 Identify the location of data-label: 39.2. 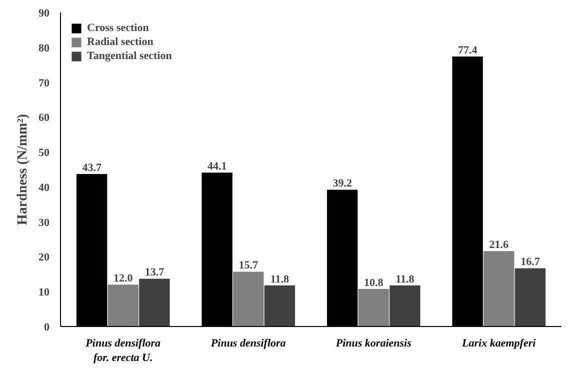
(342, 184).